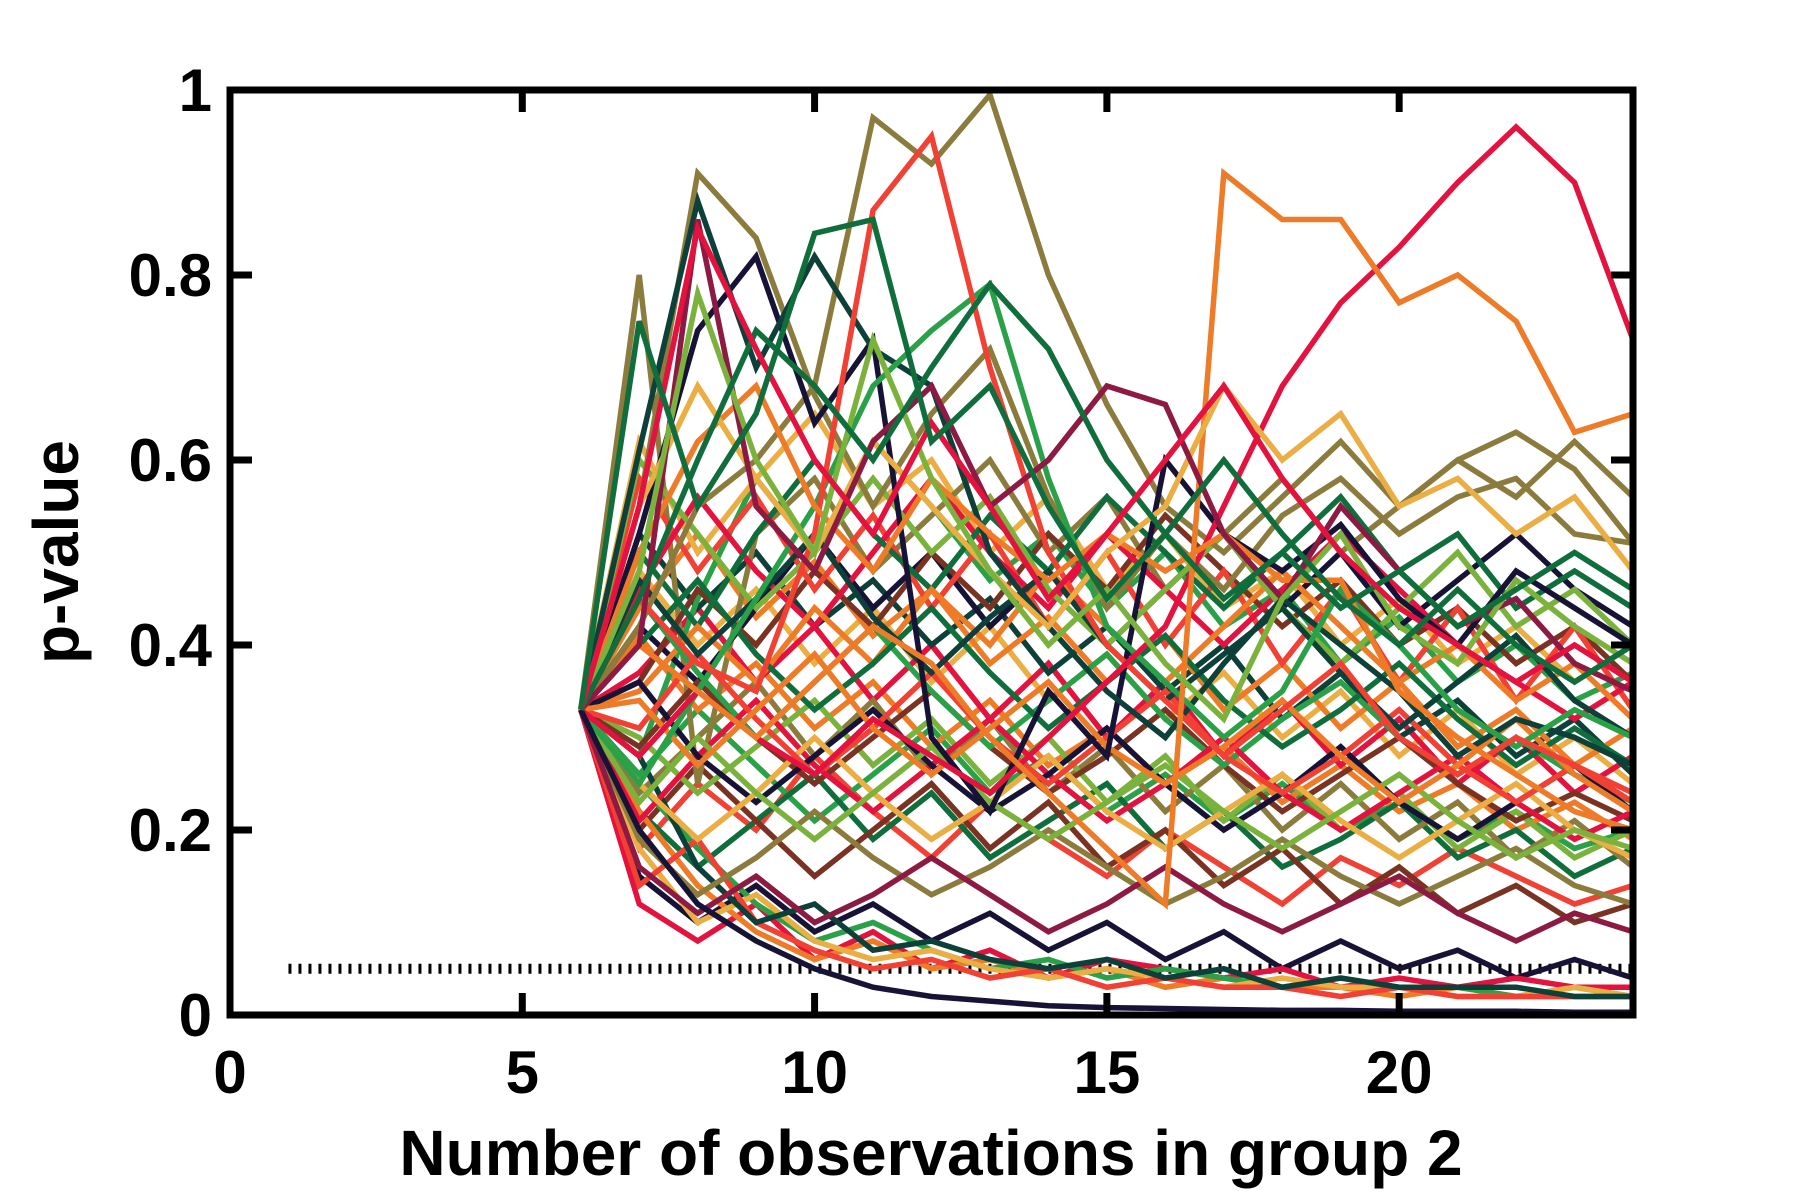 Image resolution: width=1803 pixels, height=1201 pixels. What do you see at coordinates (930, 1153) in the screenshot?
I see `x-axis-title: Number of observations in group 2` at bounding box center [930, 1153].